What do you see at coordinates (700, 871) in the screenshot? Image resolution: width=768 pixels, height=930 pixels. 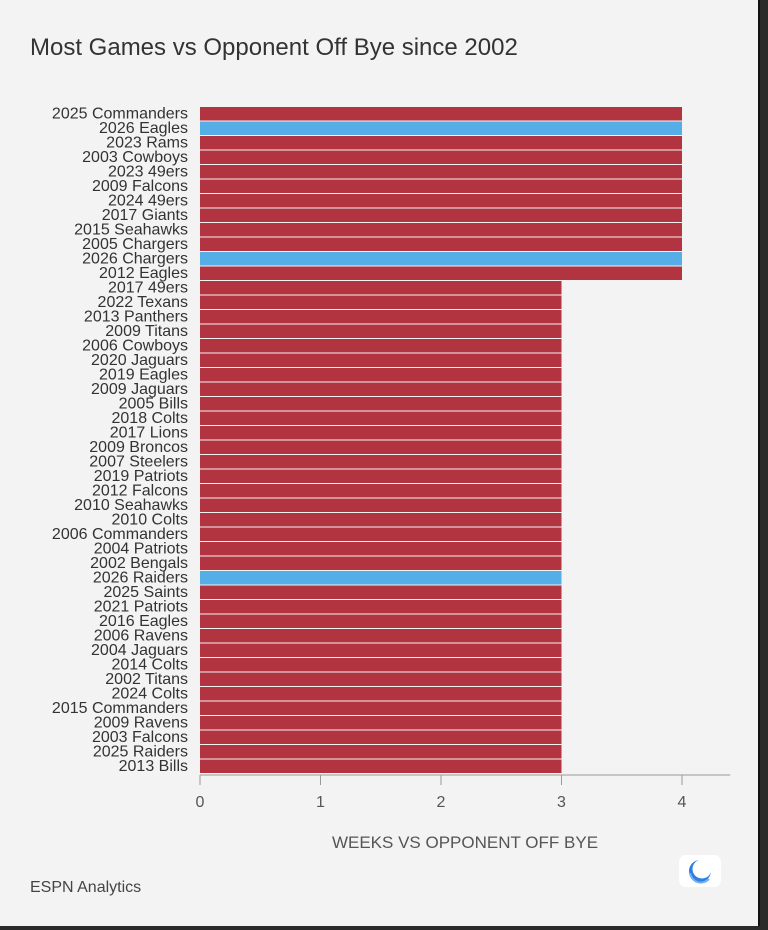 I see `espn-analytics-logo-icon` at bounding box center [700, 871].